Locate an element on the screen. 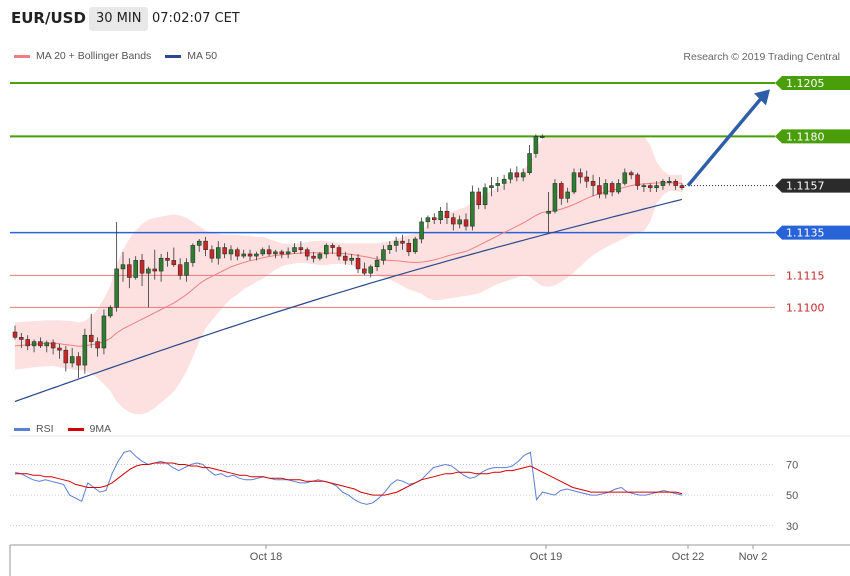 Image resolution: width=850 pixels, height=576 pixels. legend-rsi-item: RSI is located at coordinates (34, 429).